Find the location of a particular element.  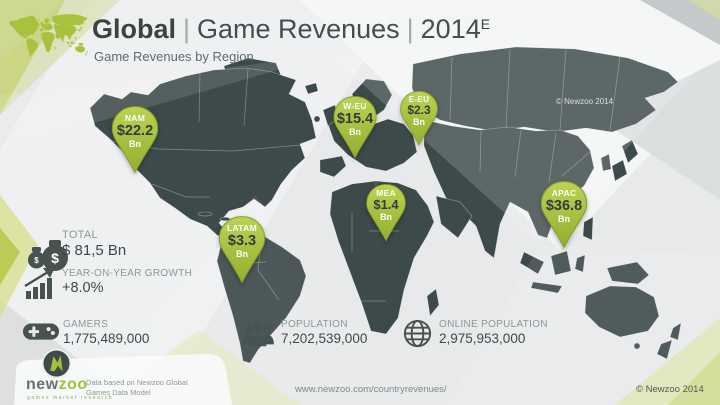

newzoo-wordmark: newzoo is located at coordinates (57, 385).